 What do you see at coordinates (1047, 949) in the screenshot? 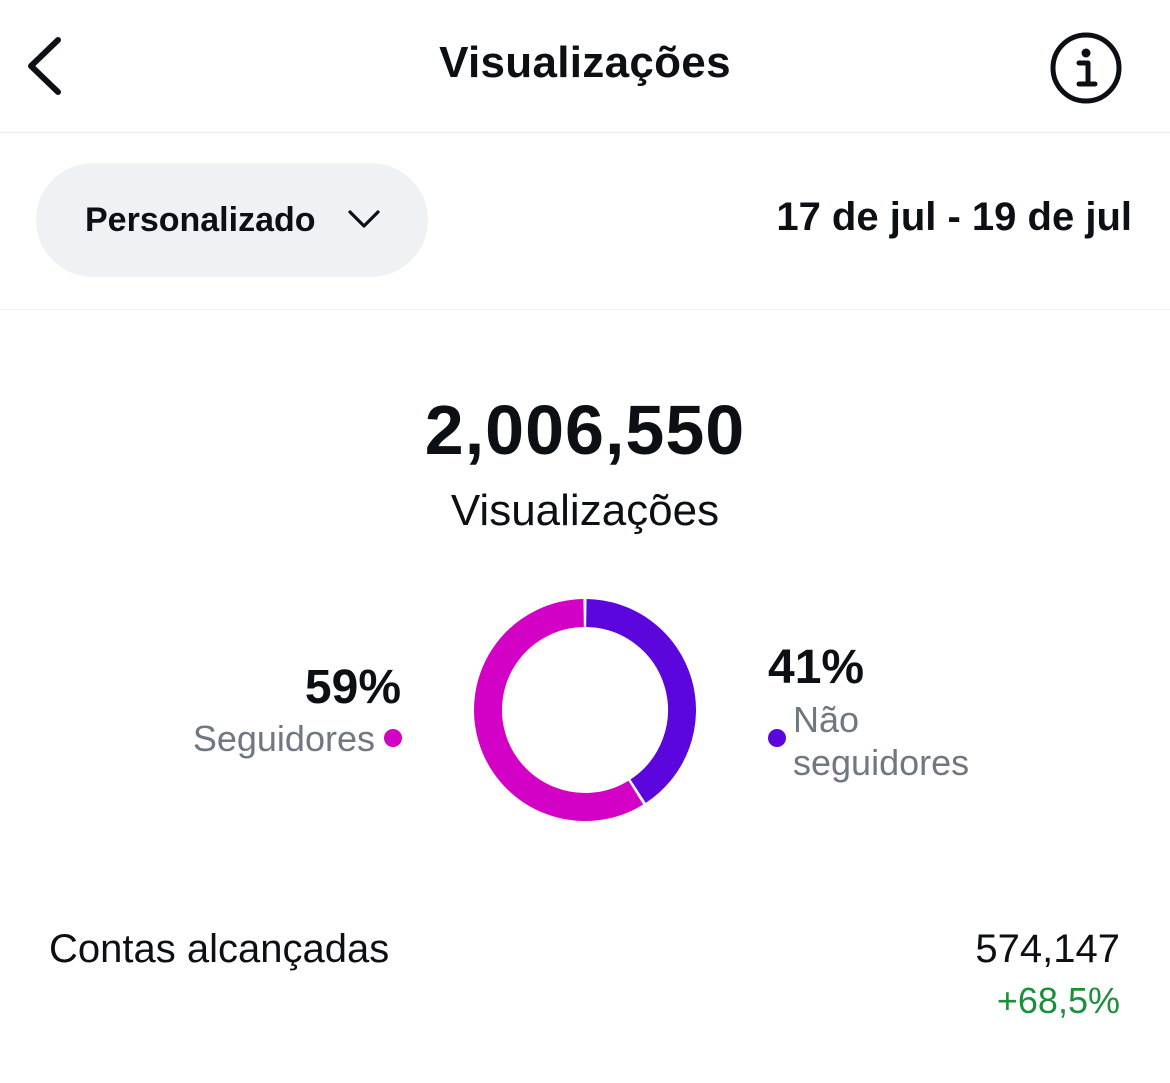
I see `accounts-reached-value: 574,147` at bounding box center [1047, 949].